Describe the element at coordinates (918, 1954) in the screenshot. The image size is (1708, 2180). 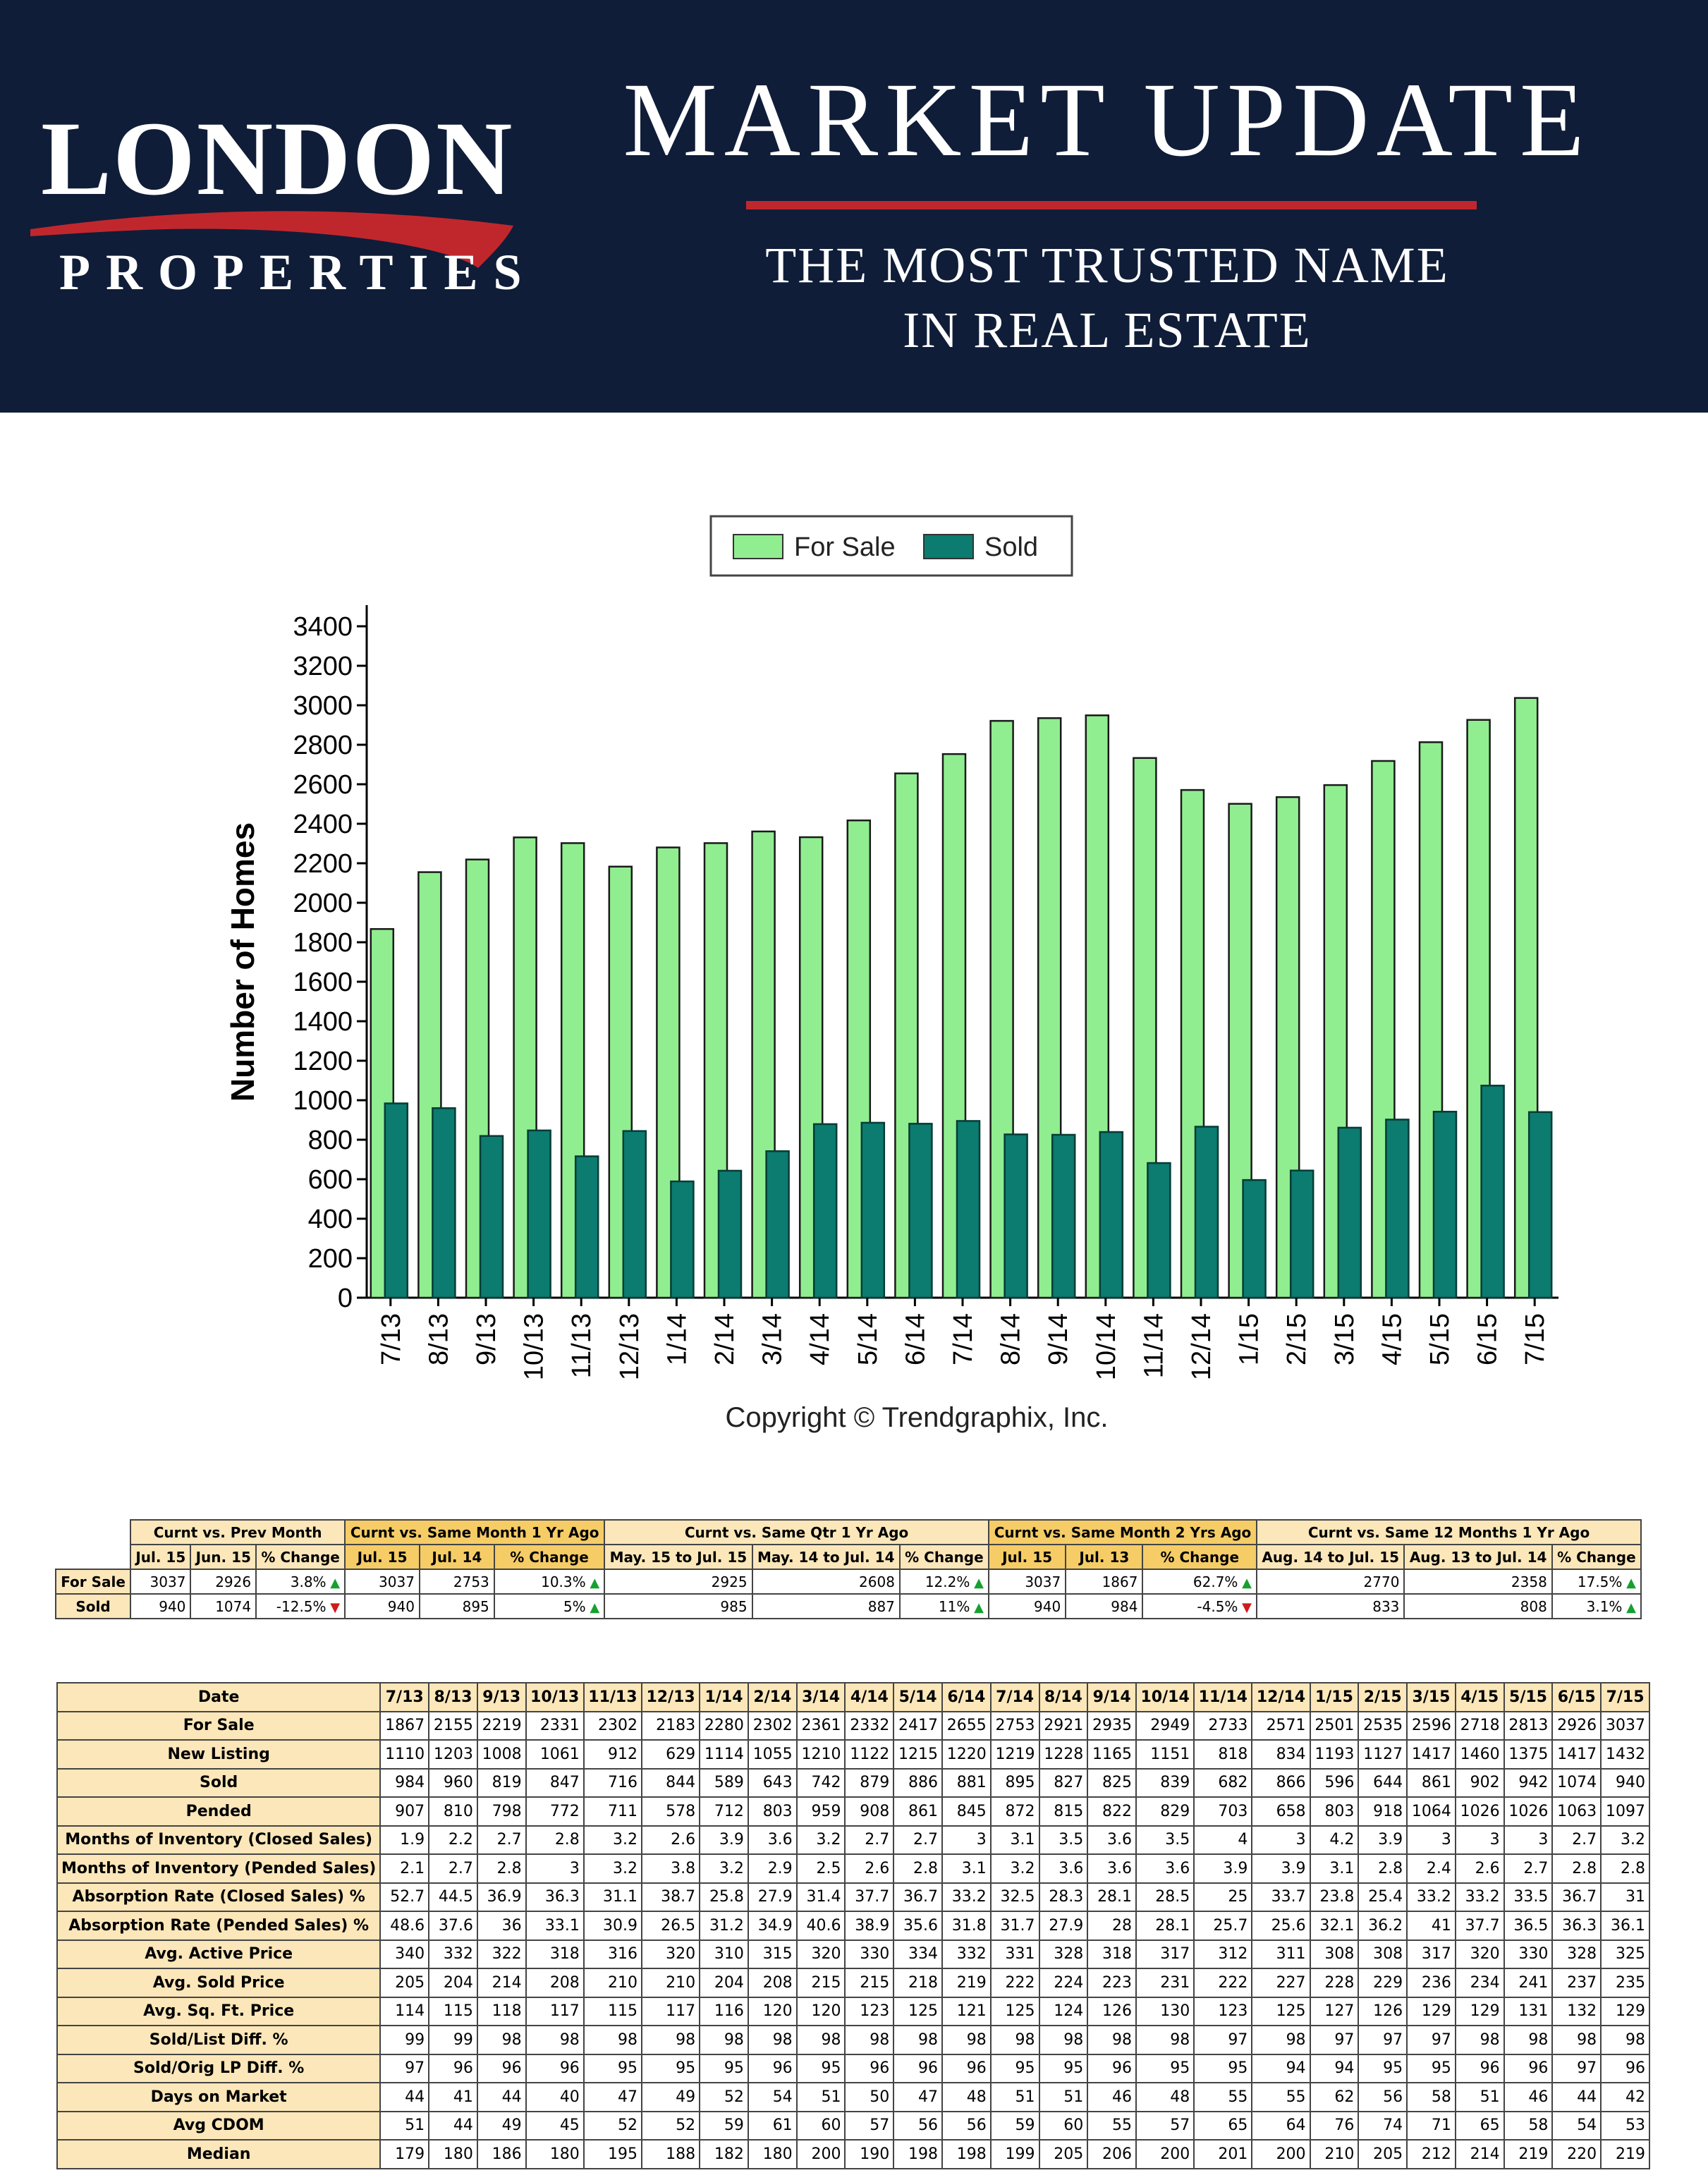
I see `detail-cell: 334` at that location.